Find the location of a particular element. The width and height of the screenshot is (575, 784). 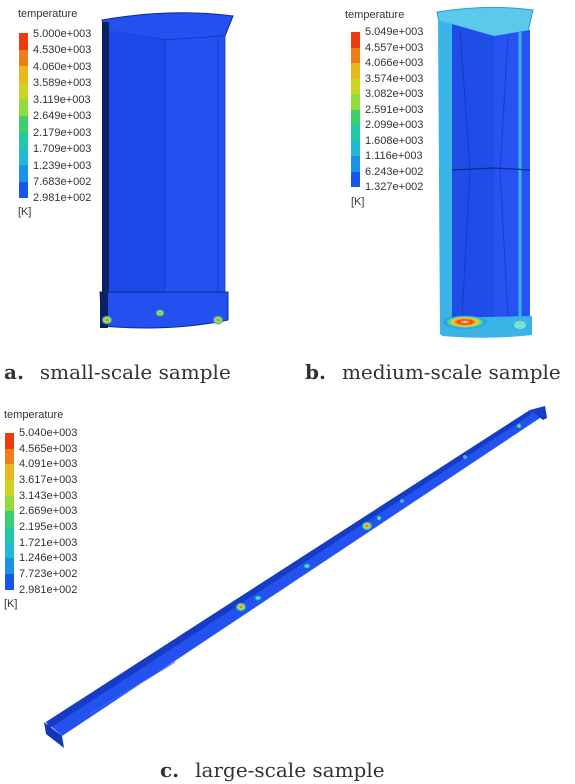

caption-c: c. large-scale sample is located at coordinates (272, 770).